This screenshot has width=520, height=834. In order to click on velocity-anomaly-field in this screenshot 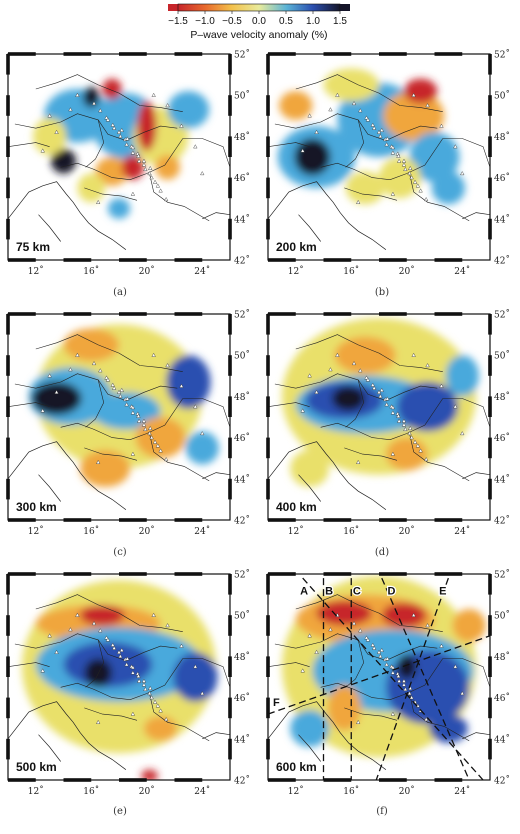, I will do `click(380, 403)`.